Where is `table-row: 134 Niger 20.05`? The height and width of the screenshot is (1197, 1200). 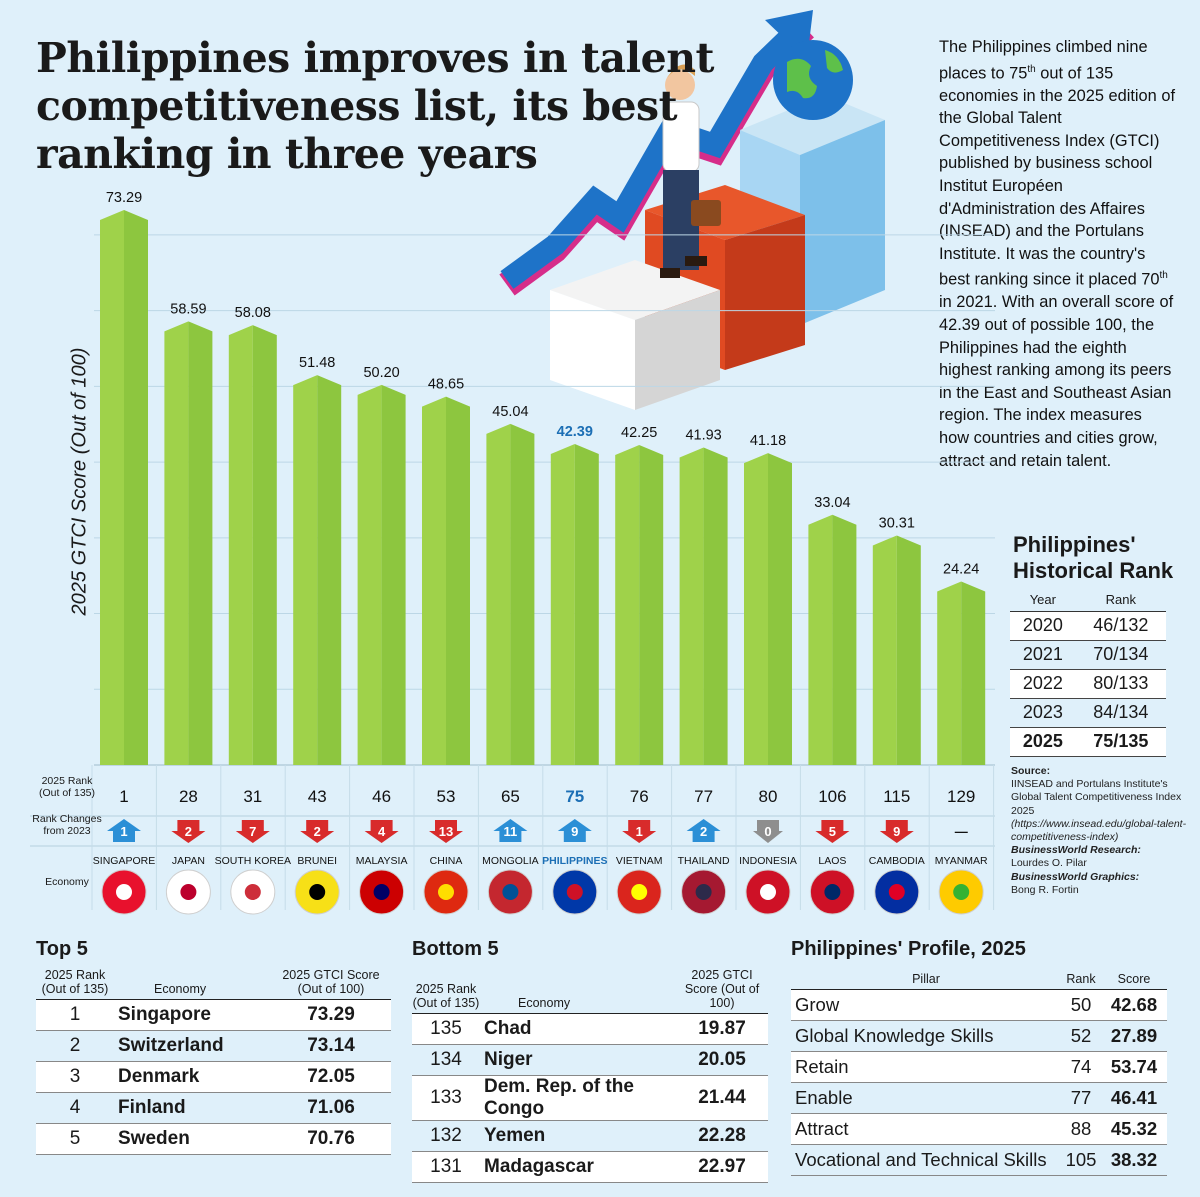 table-row: 134 Niger 20.05 is located at coordinates (590, 1060).